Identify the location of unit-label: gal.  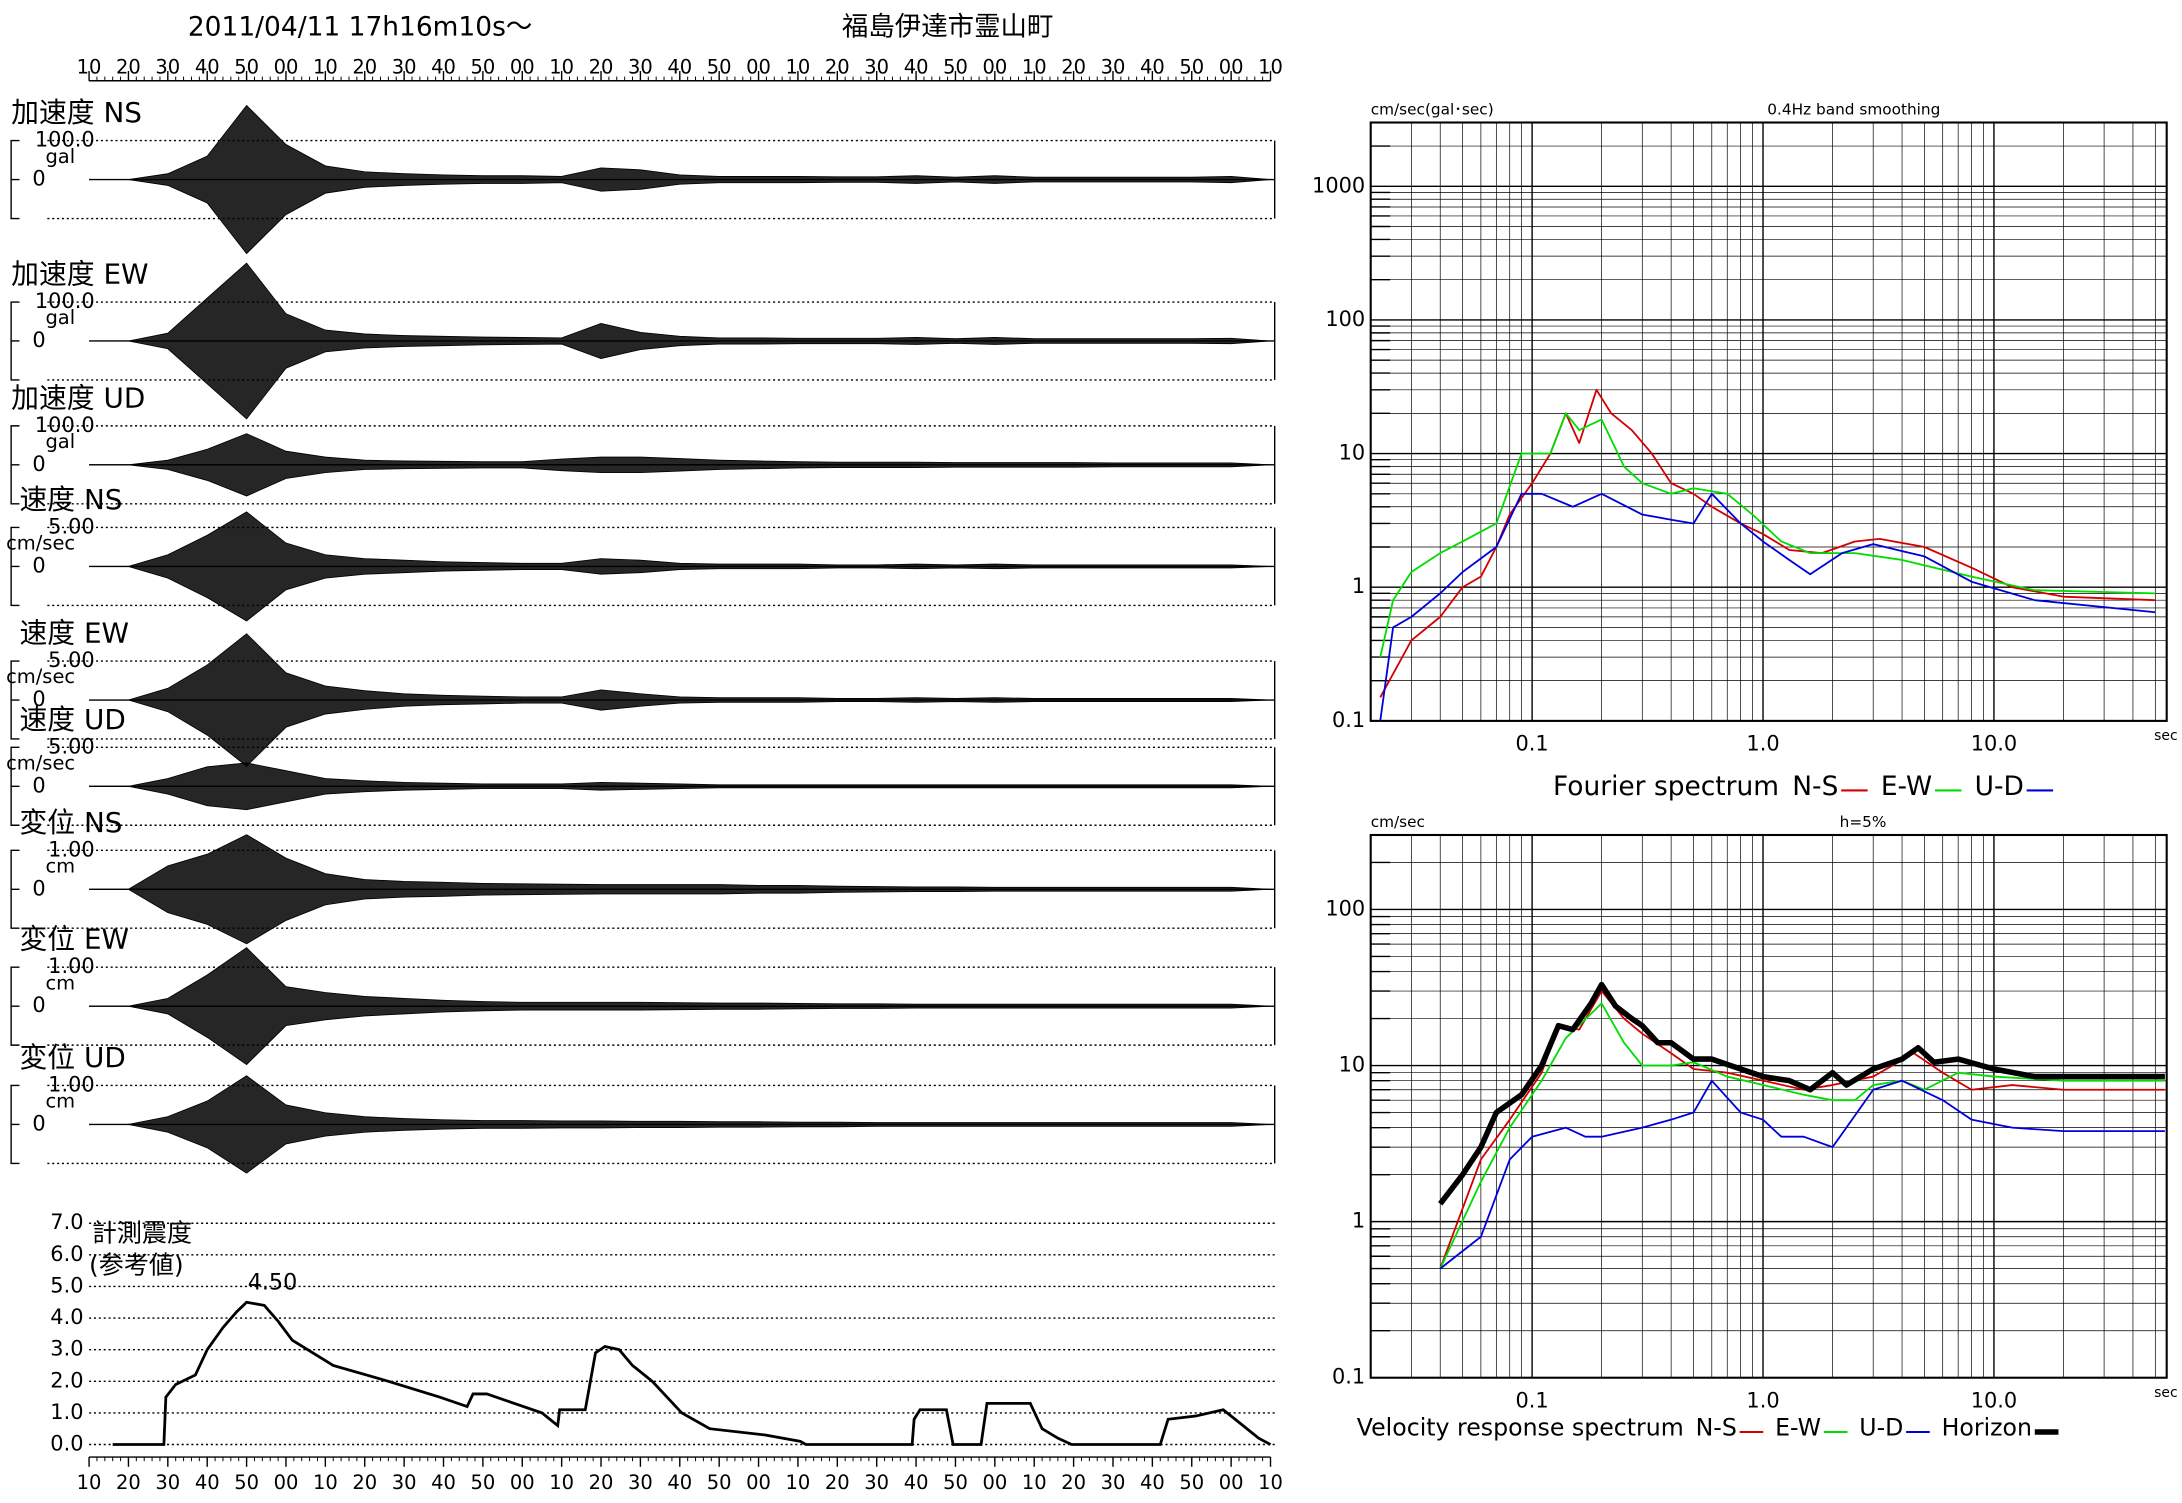
(60, 441).